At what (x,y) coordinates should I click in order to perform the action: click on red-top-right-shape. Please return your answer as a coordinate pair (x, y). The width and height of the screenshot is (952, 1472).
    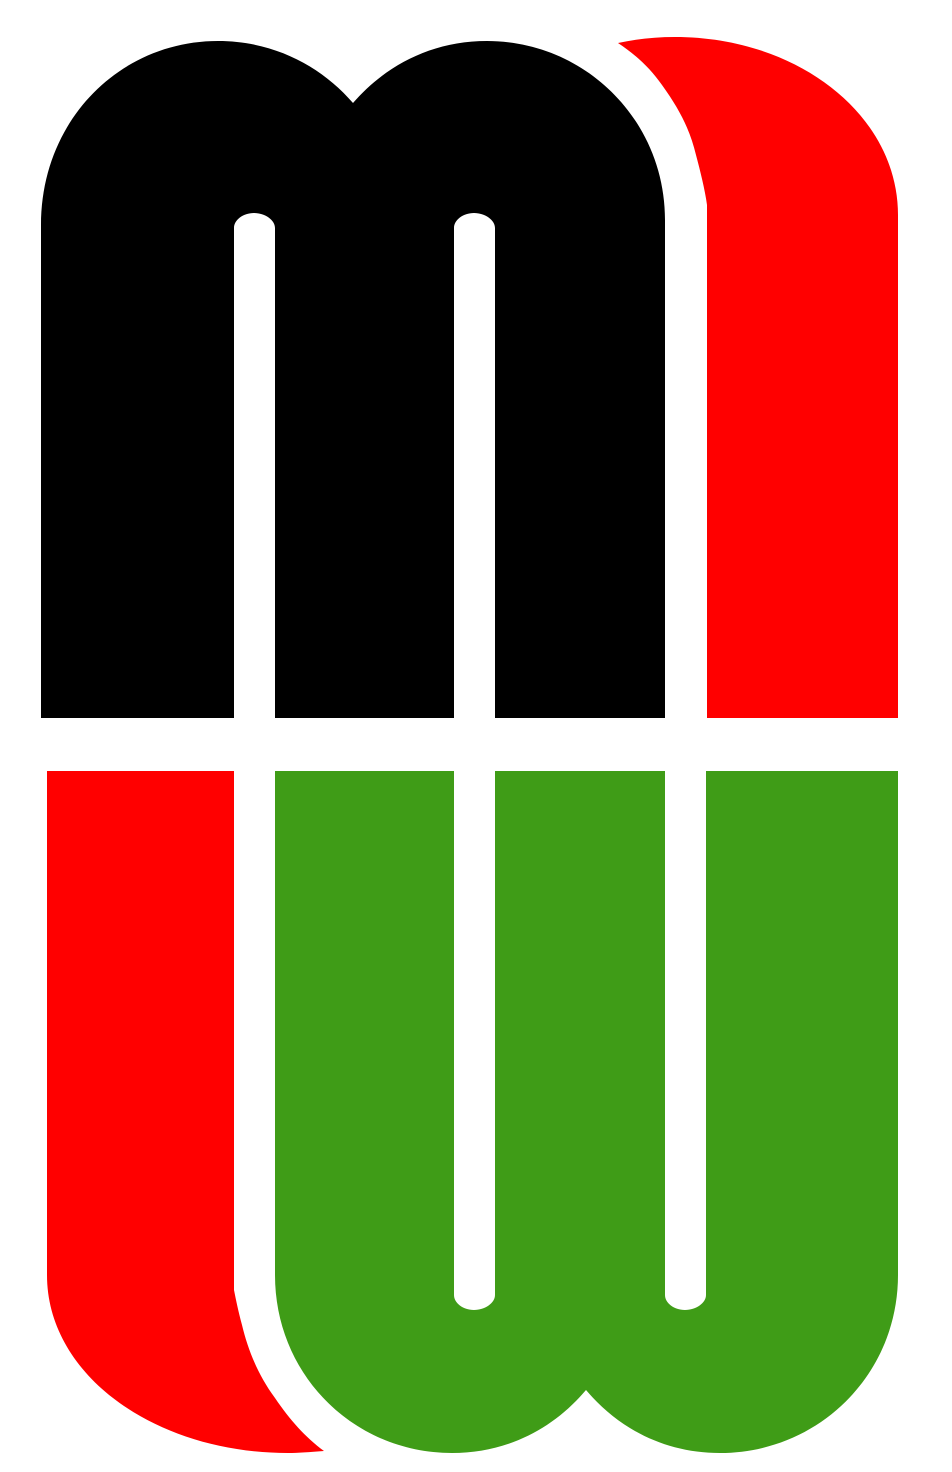
    Looking at the image, I should click on (758, 377).